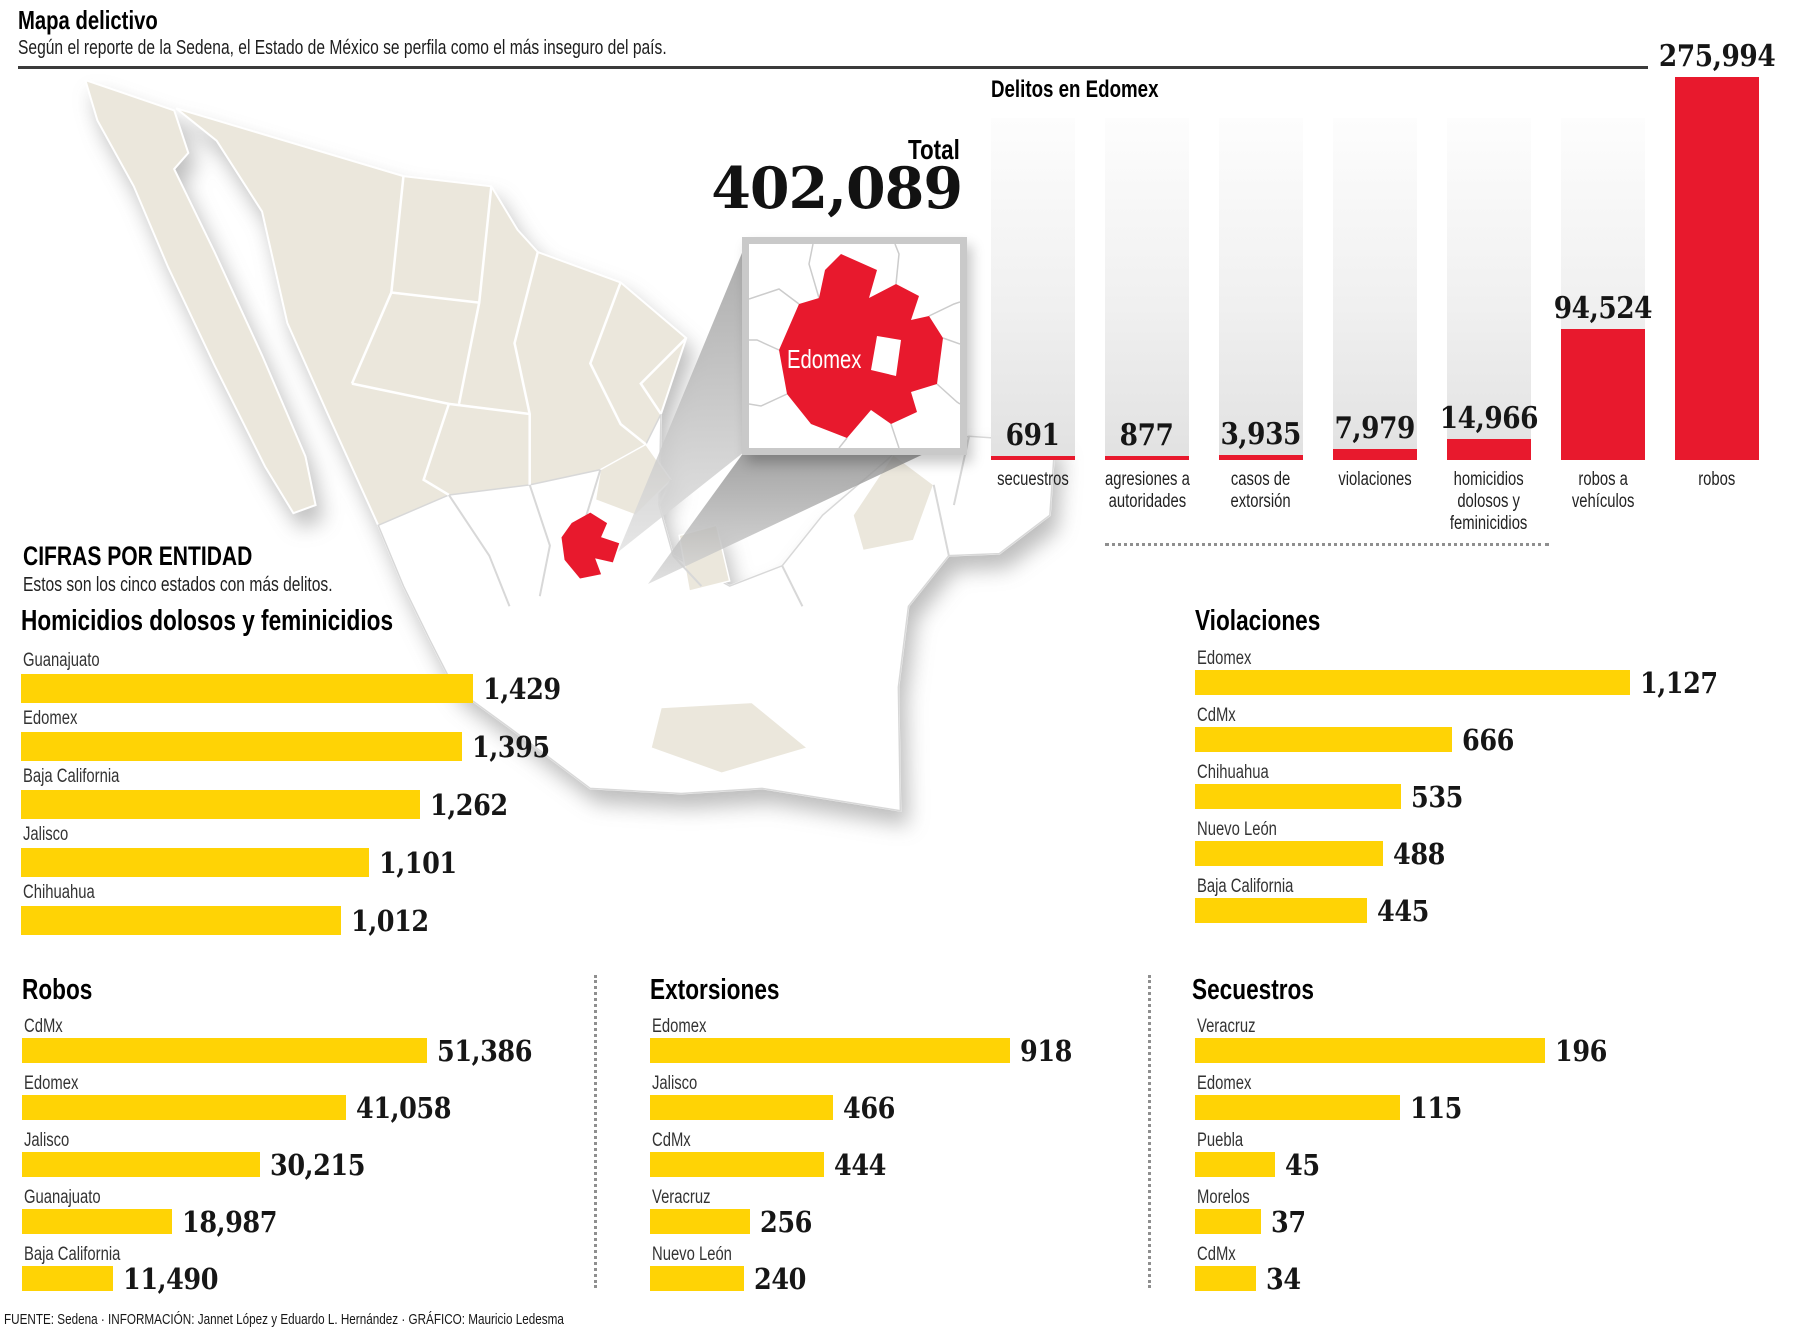 Image resolution: width=1800 pixels, height=1337 pixels. What do you see at coordinates (1147, 458) in the screenshot?
I see `column-bar-agresiones-a` at bounding box center [1147, 458].